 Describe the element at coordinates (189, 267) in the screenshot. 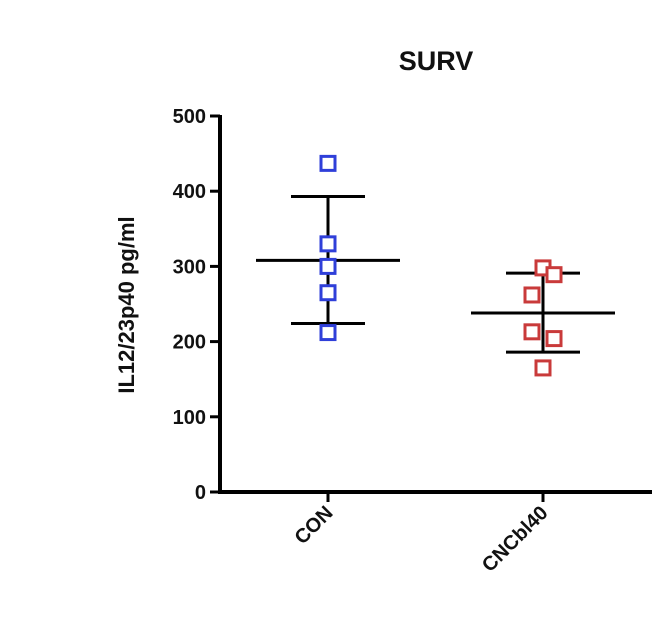

I see `y-tick-label: 300` at that location.